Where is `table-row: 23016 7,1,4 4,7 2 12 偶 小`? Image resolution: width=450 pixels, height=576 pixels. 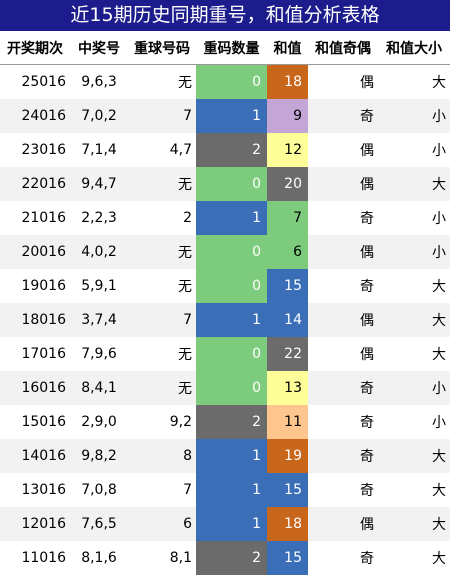 table-row: 23016 7,1,4 4,7 2 12 偶 小 is located at coordinates (225, 150).